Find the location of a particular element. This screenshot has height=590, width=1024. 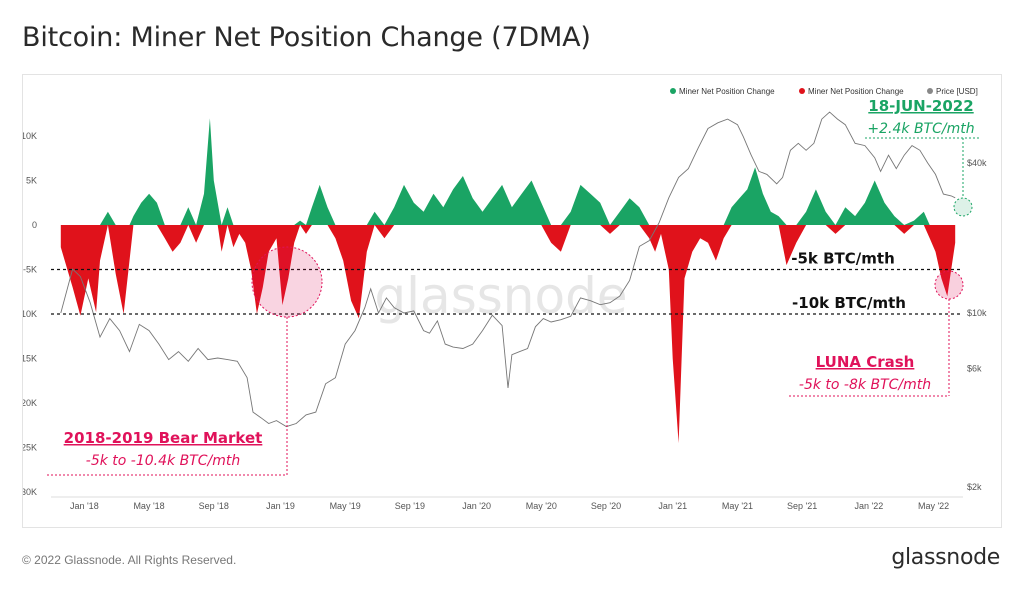

y-right-tick-label: $10k is located at coordinates (977, 313).